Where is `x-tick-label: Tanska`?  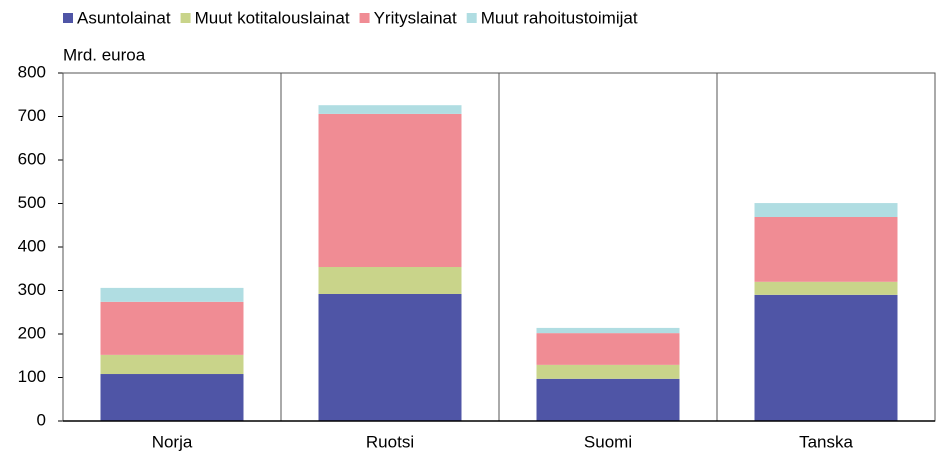
x-tick-label: Tanska is located at coordinates (826, 441).